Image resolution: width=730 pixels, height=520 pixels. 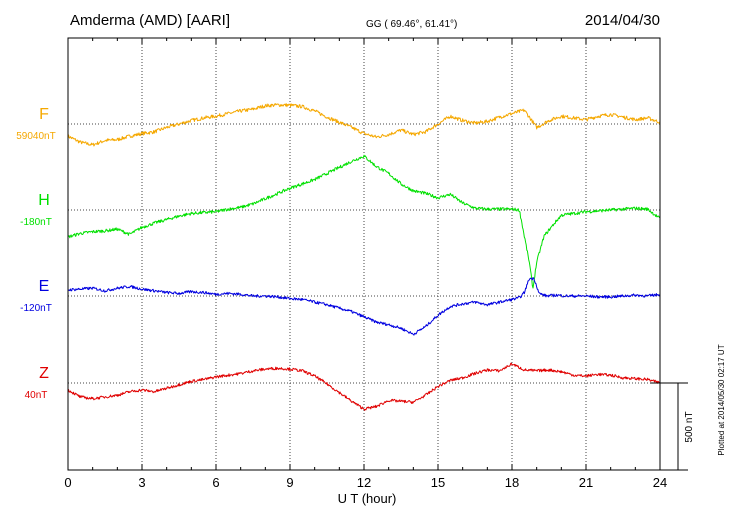 What do you see at coordinates (364, 125) in the screenshot?
I see `series-line-f` at bounding box center [364, 125].